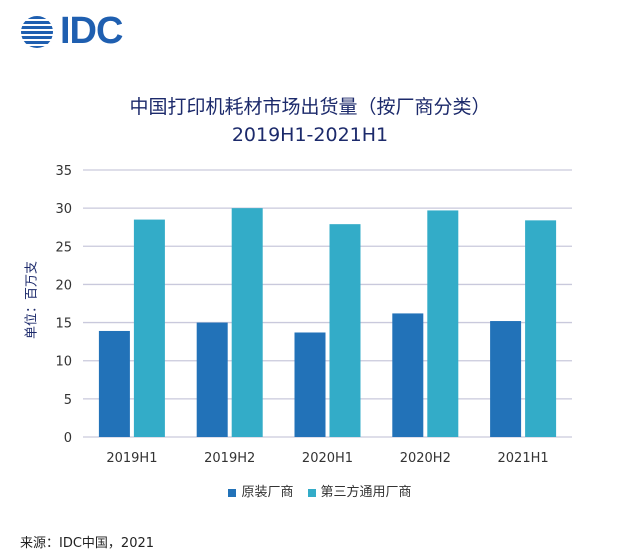 The width and height of the screenshot is (640, 560). I want to click on y-tick-label: 25, so click(63, 247).